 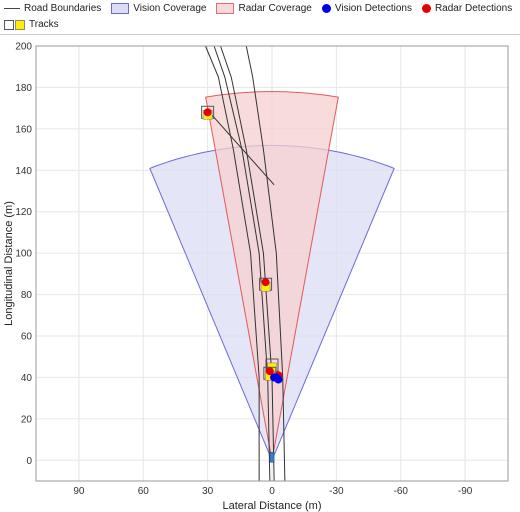 I want to click on x-tick-label: -60, so click(x=401, y=491).